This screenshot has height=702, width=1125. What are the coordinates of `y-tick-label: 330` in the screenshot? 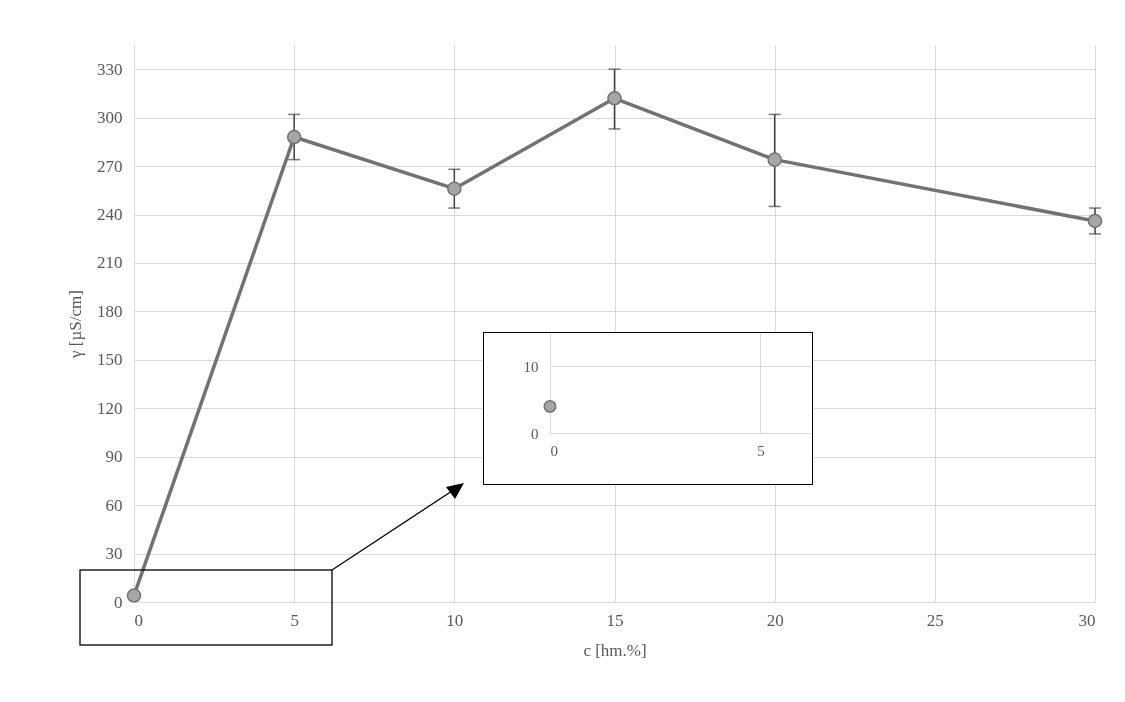 It's located at (110, 69).